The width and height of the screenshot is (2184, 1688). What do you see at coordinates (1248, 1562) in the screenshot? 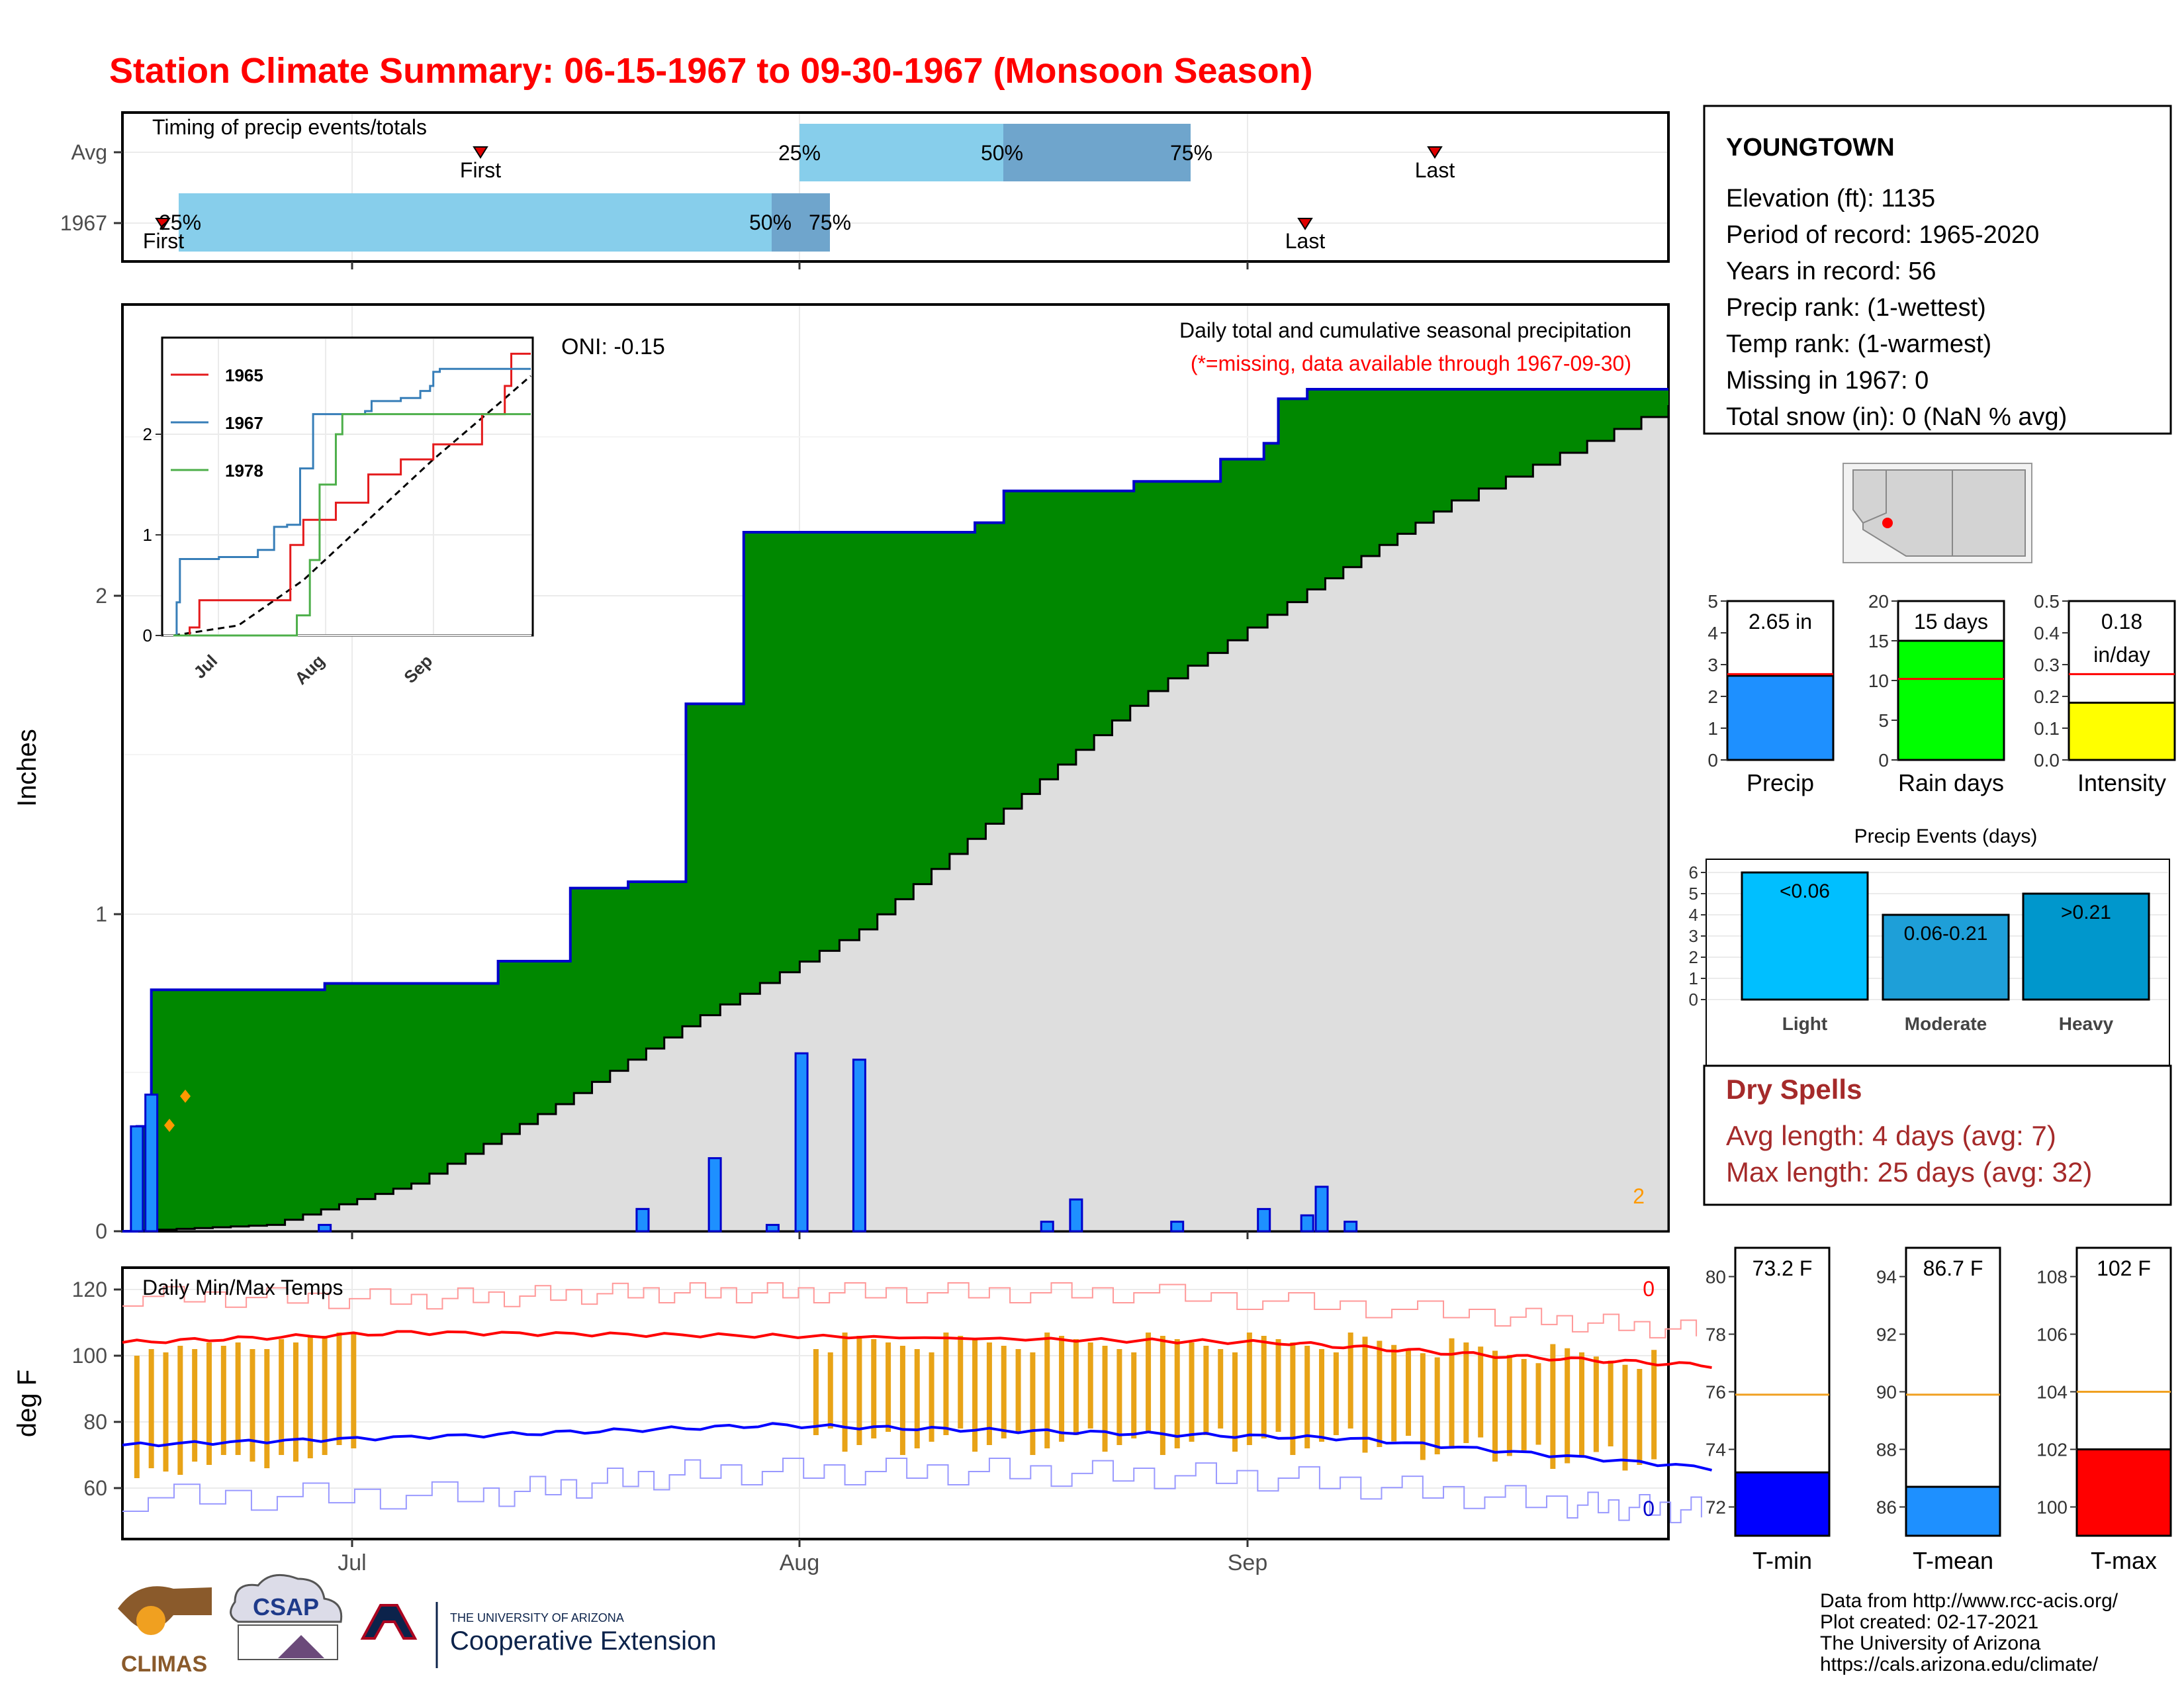
I see `xtick-sep: Sep` at bounding box center [1248, 1562].